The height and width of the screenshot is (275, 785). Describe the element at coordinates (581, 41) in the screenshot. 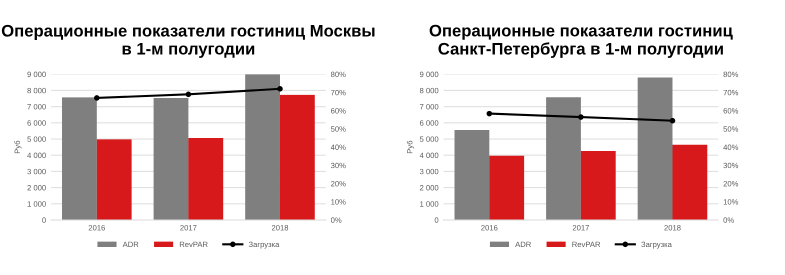

I see `chart-title: Операционные показатели гостиниц Санкт-Петербурга в 1-м полугодии` at that location.